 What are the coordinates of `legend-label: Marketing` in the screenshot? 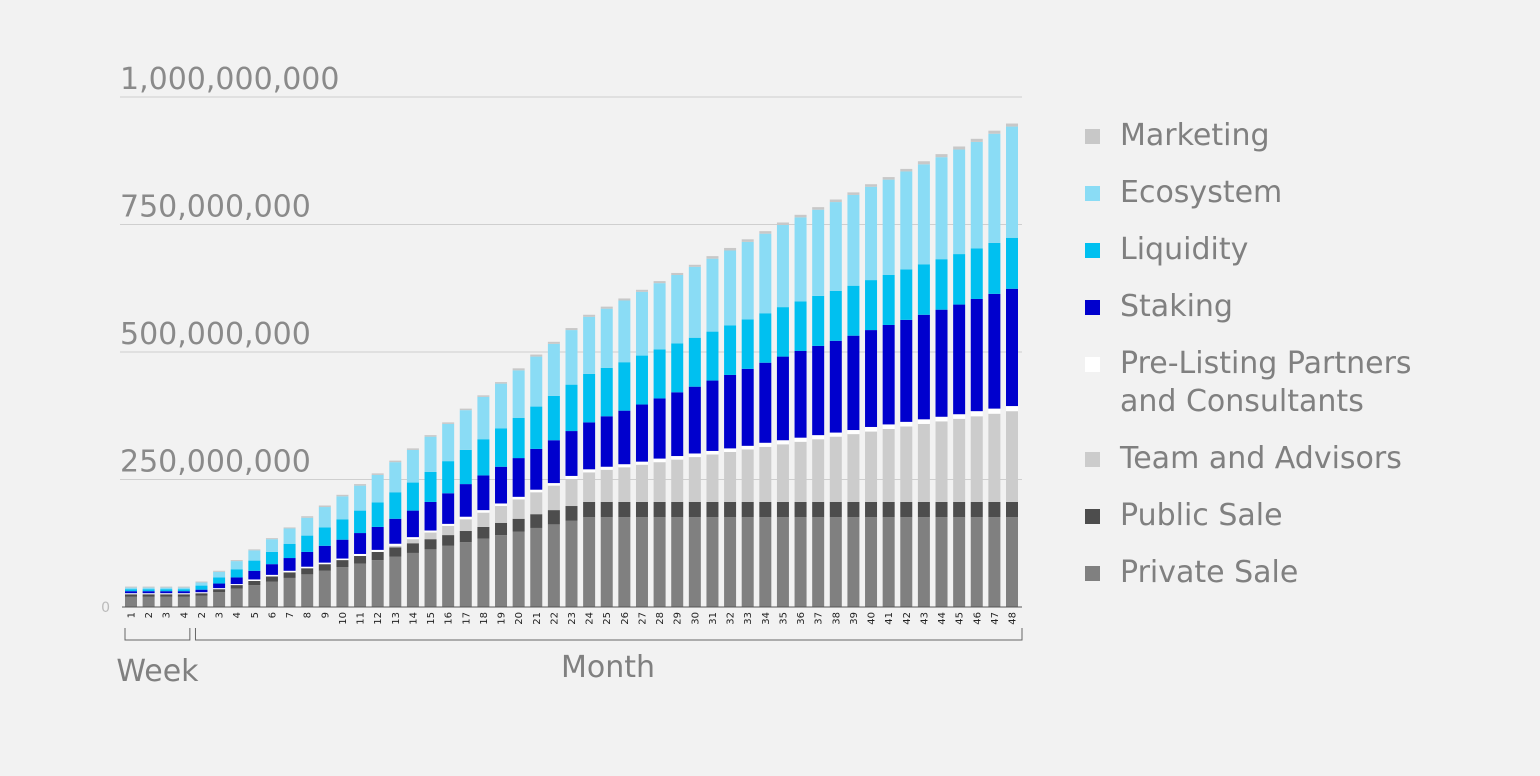 It's located at (1195, 135).